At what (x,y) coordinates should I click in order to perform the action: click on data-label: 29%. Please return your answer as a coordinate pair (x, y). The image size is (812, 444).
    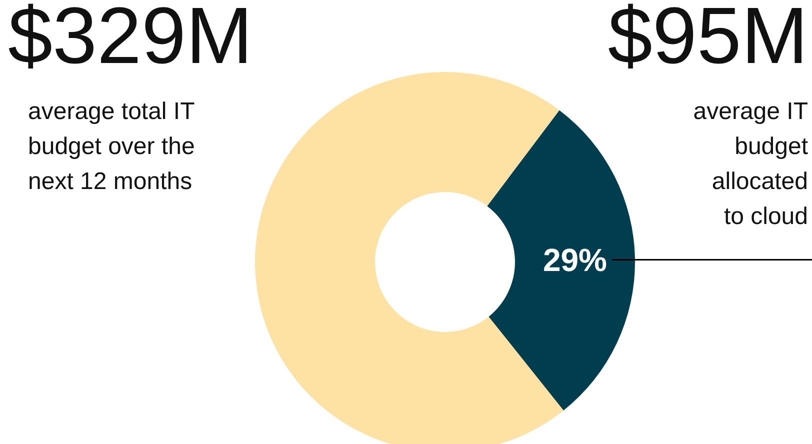
    Looking at the image, I should click on (575, 260).